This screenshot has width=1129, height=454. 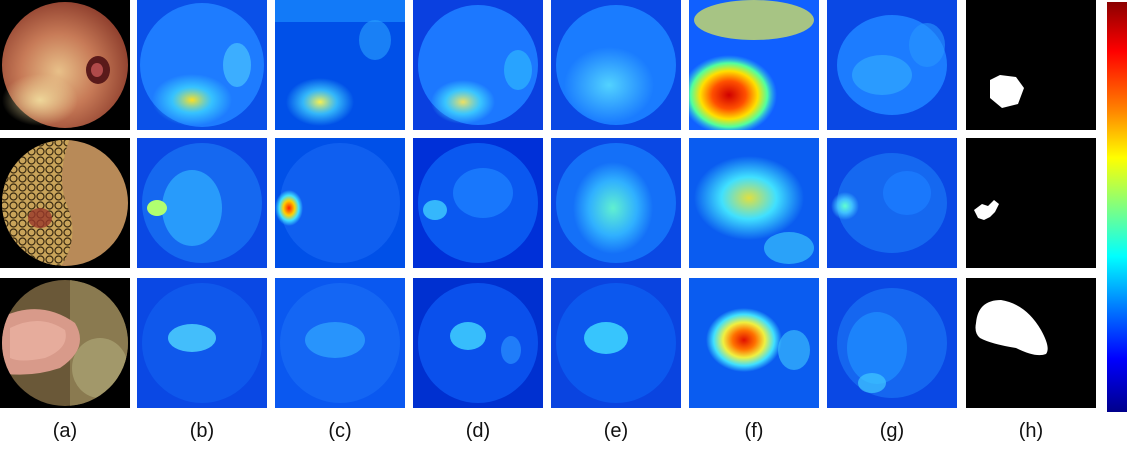 What do you see at coordinates (616, 343) in the screenshot?
I see `heatmap-e-row3` at bounding box center [616, 343].